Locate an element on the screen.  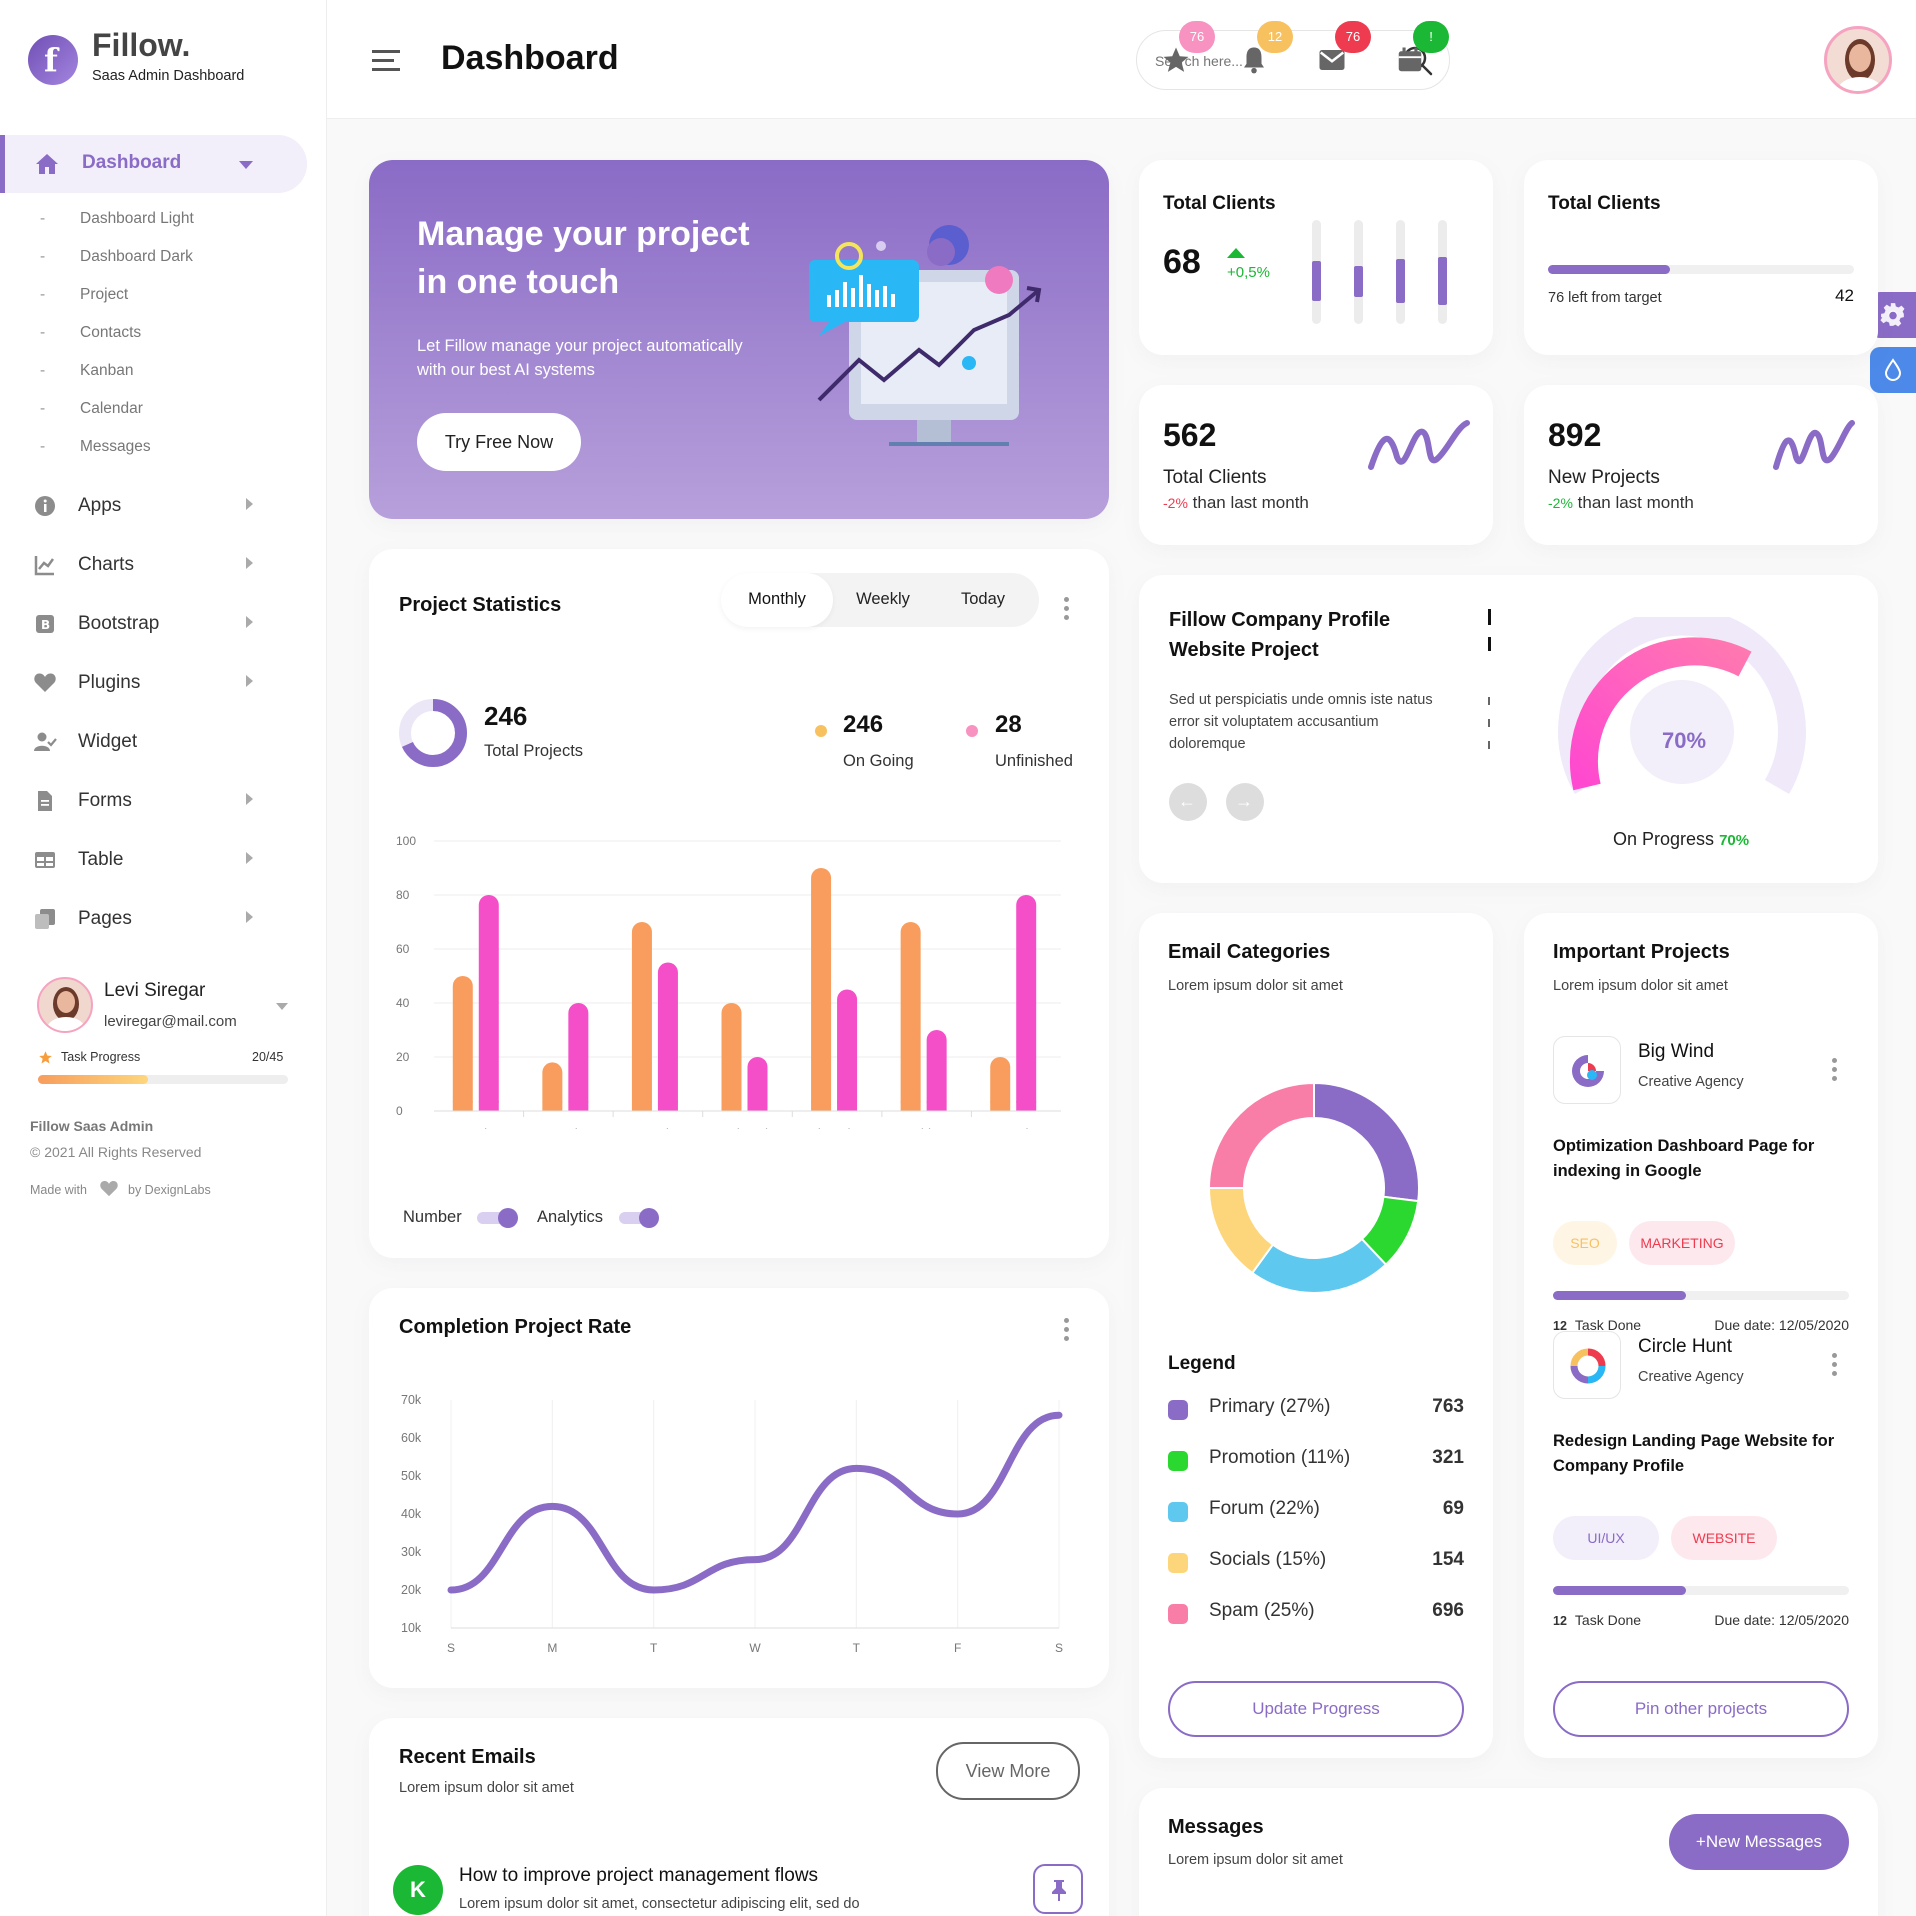
donut-slice-forum is located at coordinates (1319, 1265).